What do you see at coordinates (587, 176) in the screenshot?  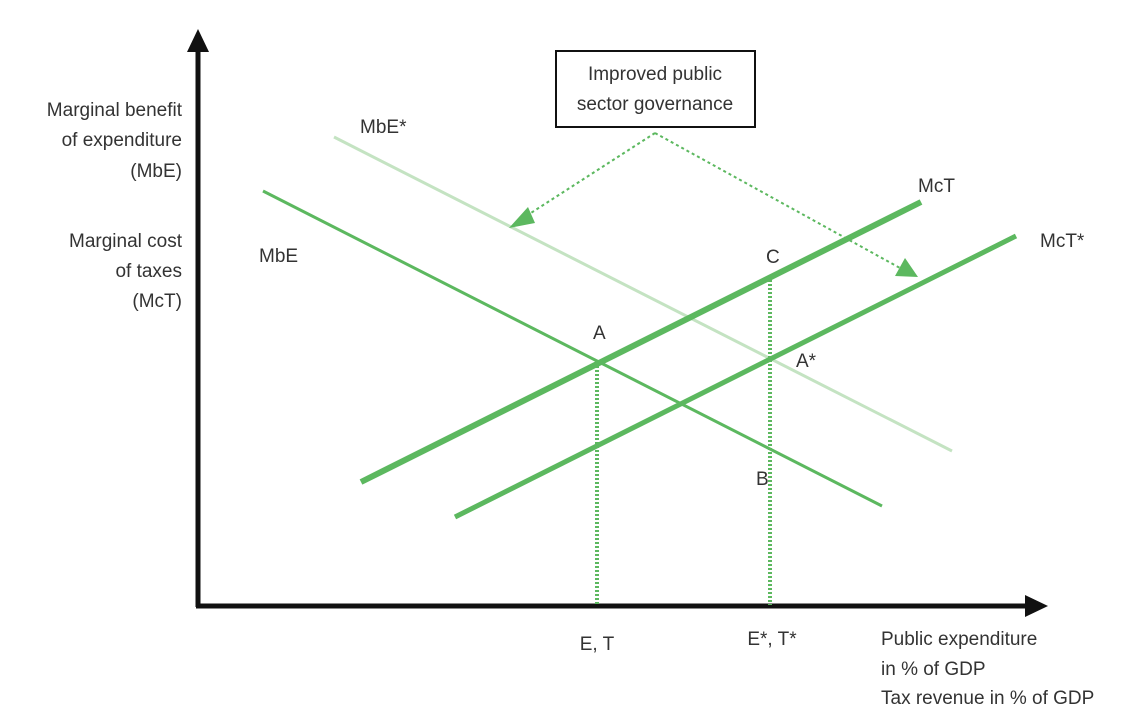 I see `callout-arrow-left-line` at bounding box center [587, 176].